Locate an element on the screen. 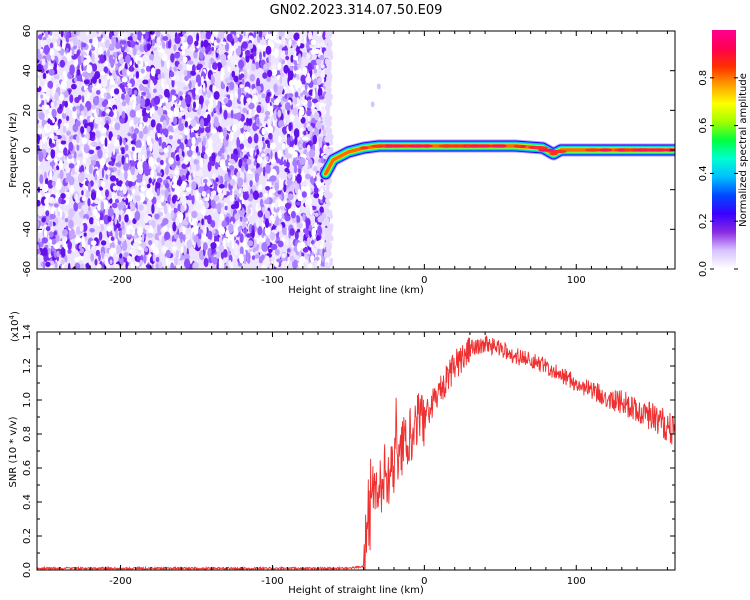 This screenshot has width=750, height=600. x-tick-label: 100 is located at coordinates (576, 581).